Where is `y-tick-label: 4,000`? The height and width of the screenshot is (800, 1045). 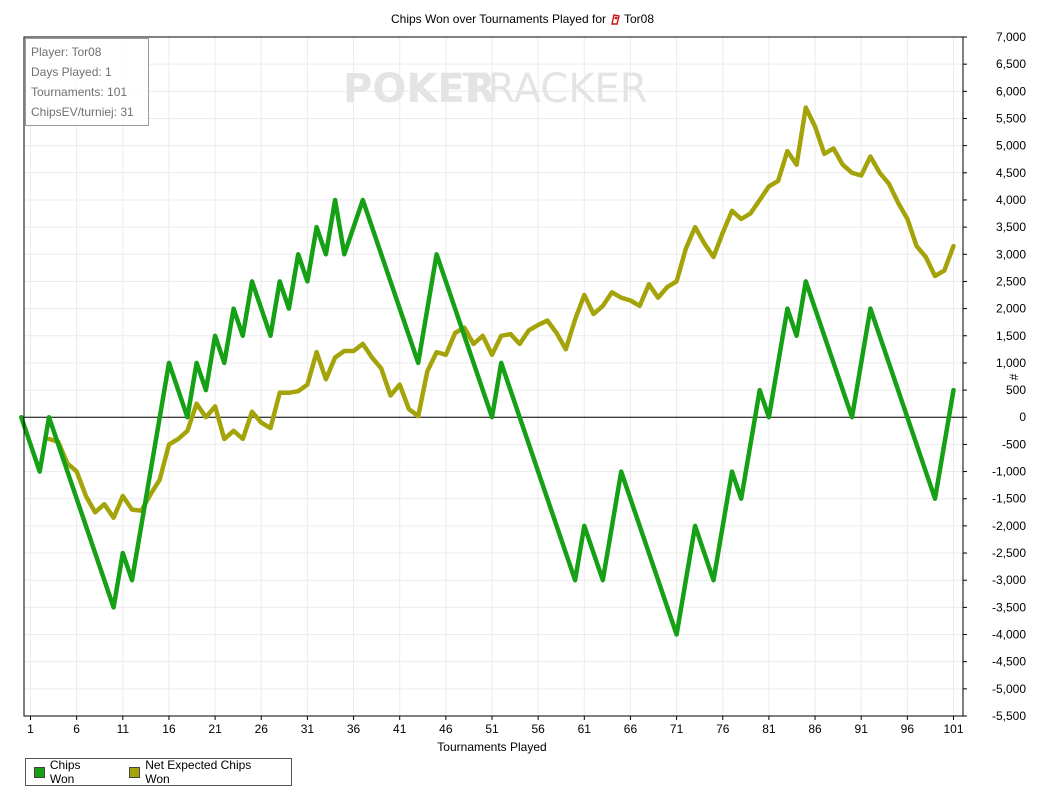 y-tick-label: 4,000 is located at coordinates (1011, 200).